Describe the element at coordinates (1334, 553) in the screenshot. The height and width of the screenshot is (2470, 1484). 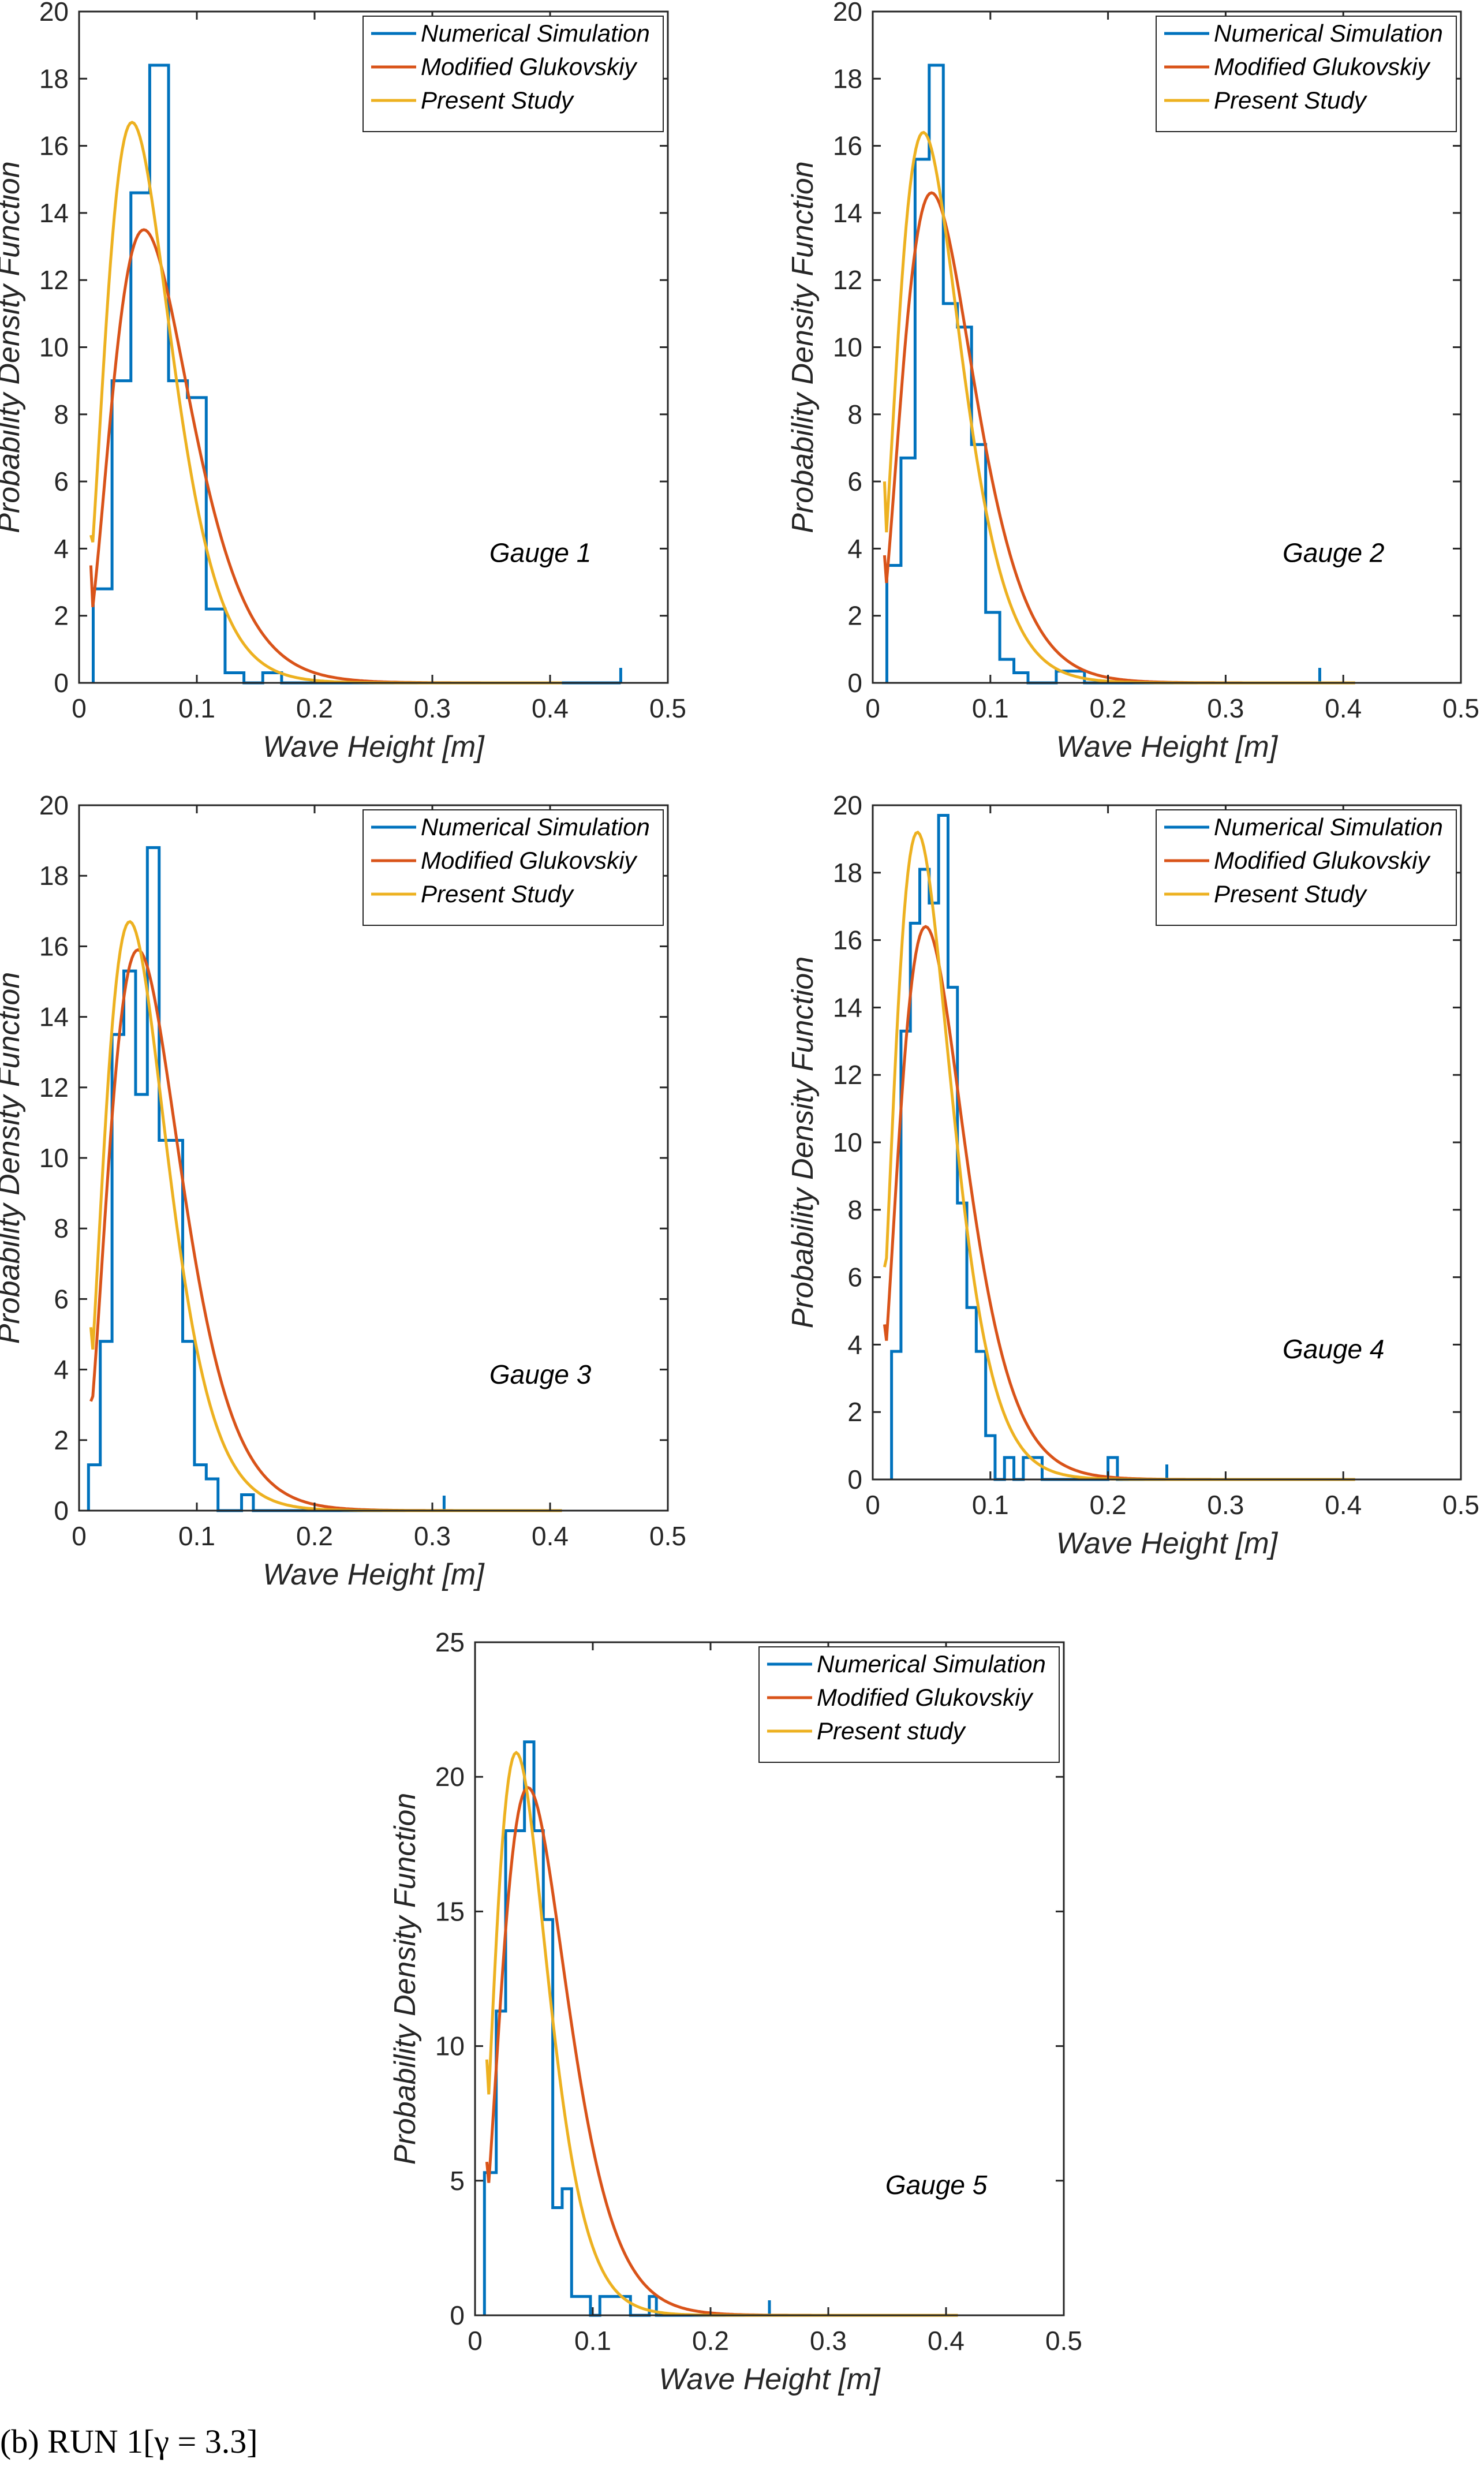
I see `gauge-annotation: Gauge 2` at that location.